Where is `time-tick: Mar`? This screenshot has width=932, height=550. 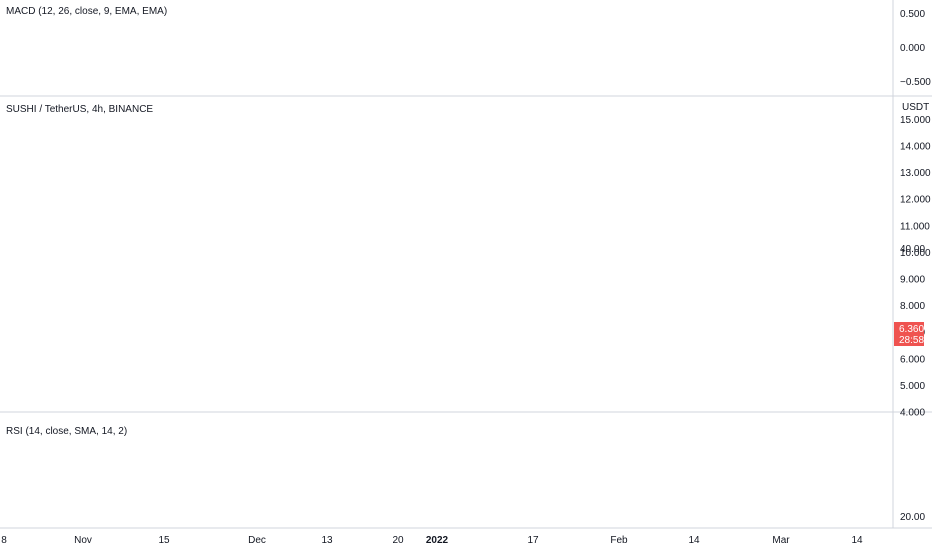
time-tick: Mar is located at coordinates (781, 540).